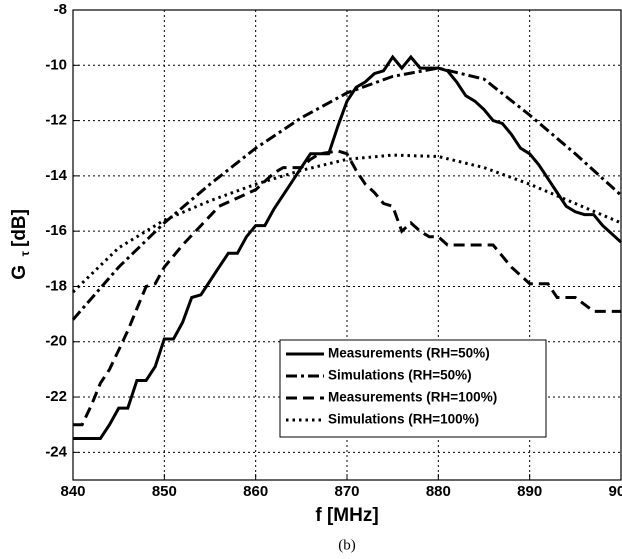 This screenshot has width=622, height=559. Describe the element at coordinates (56, 175) in the screenshot. I see `y-tick-label: -14` at that location.